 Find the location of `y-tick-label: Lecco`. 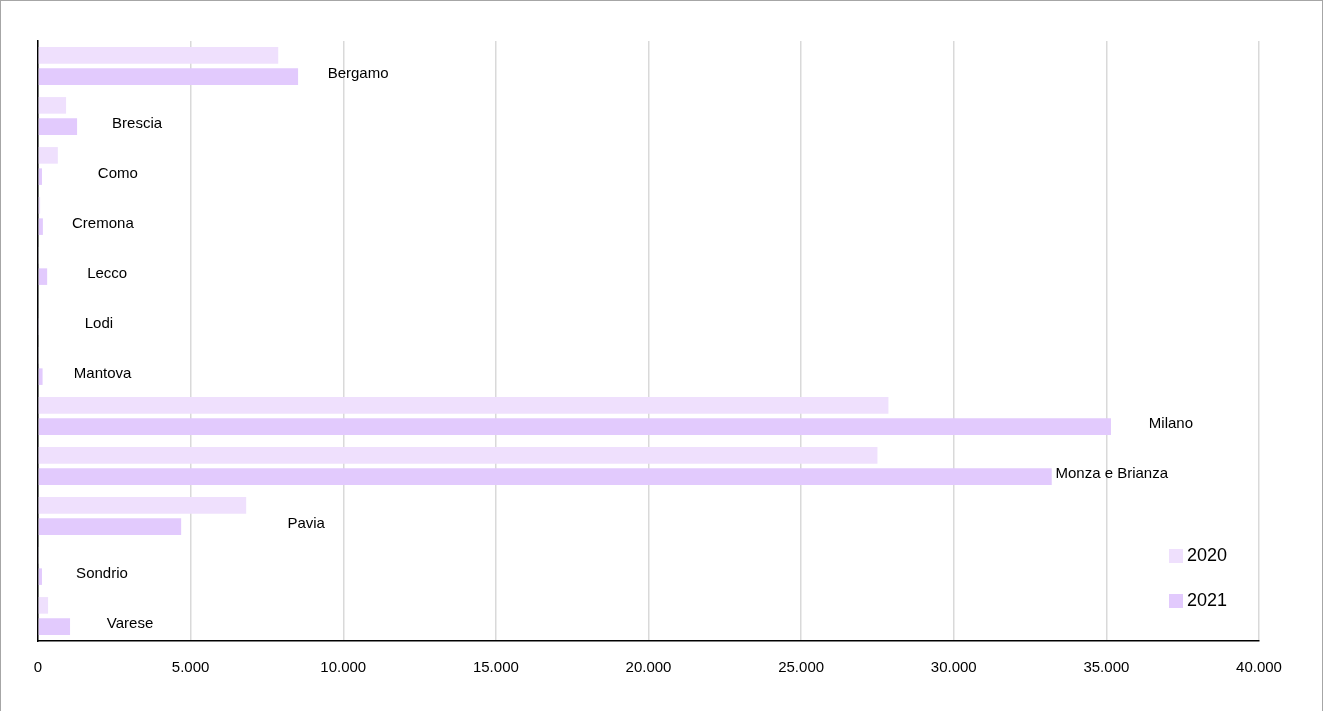

y-tick-label: Lecco is located at coordinates (107, 273).